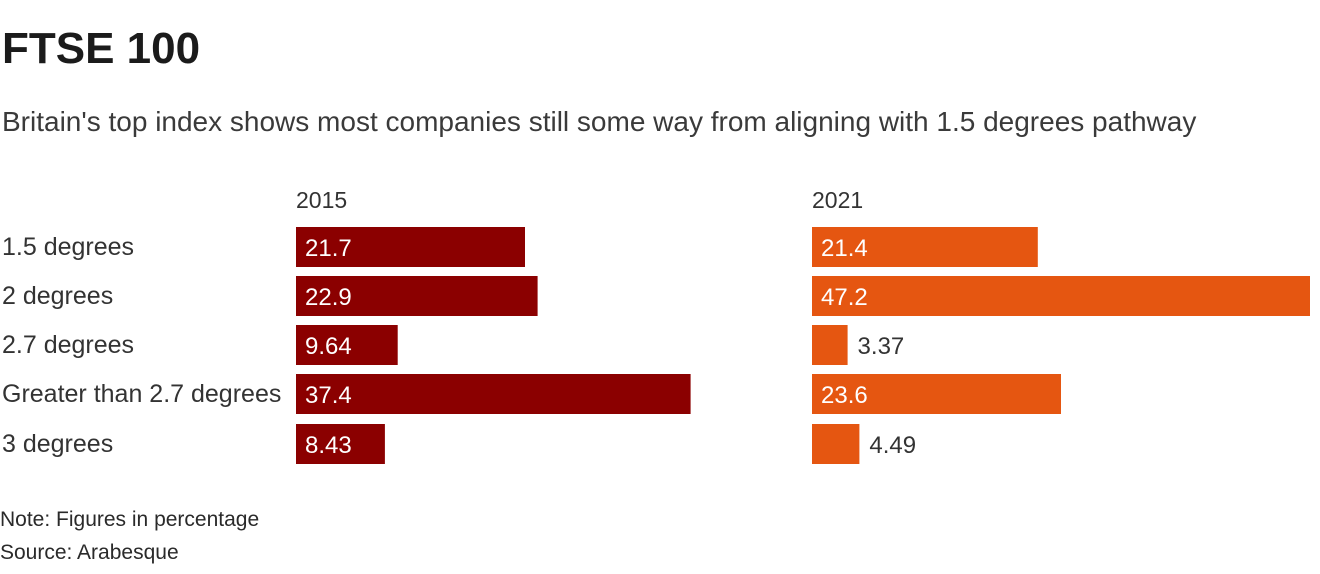  What do you see at coordinates (328, 346) in the screenshot?
I see `data-label: 9.64` at bounding box center [328, 346].